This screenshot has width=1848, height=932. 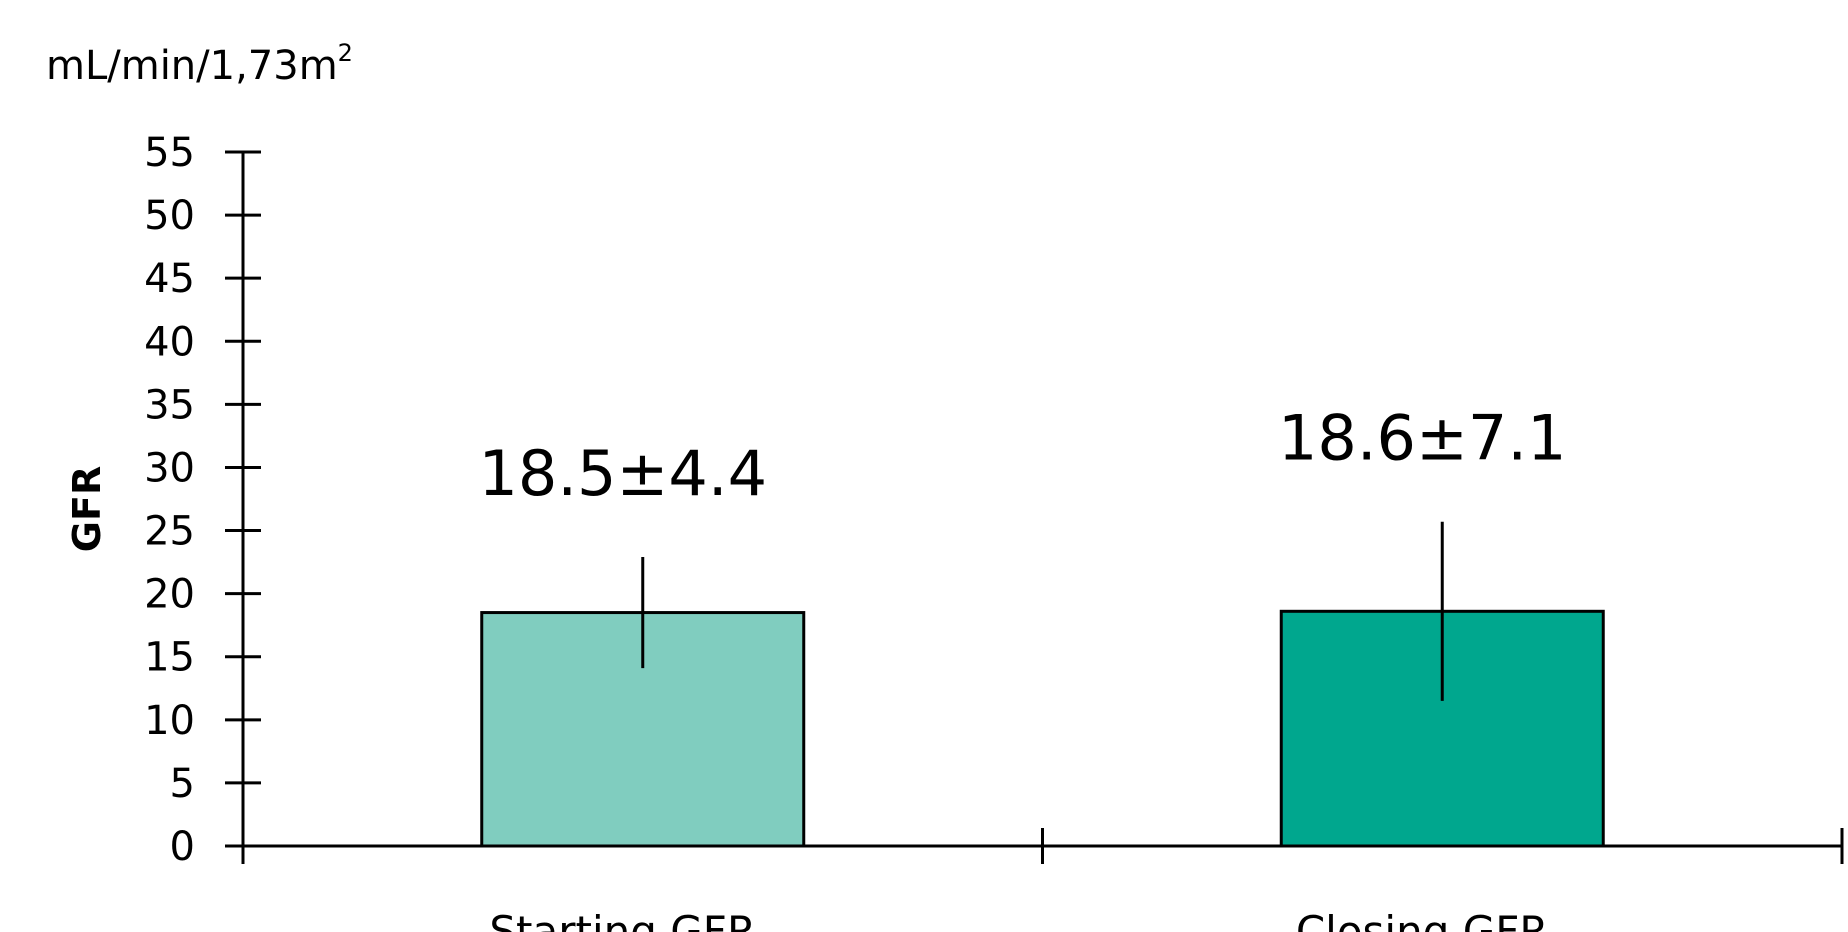 What do you see at coordinates (1422, 919) in the screenshot?
I see `category-label: Closing GFR` at bounding box center [1422, 919].